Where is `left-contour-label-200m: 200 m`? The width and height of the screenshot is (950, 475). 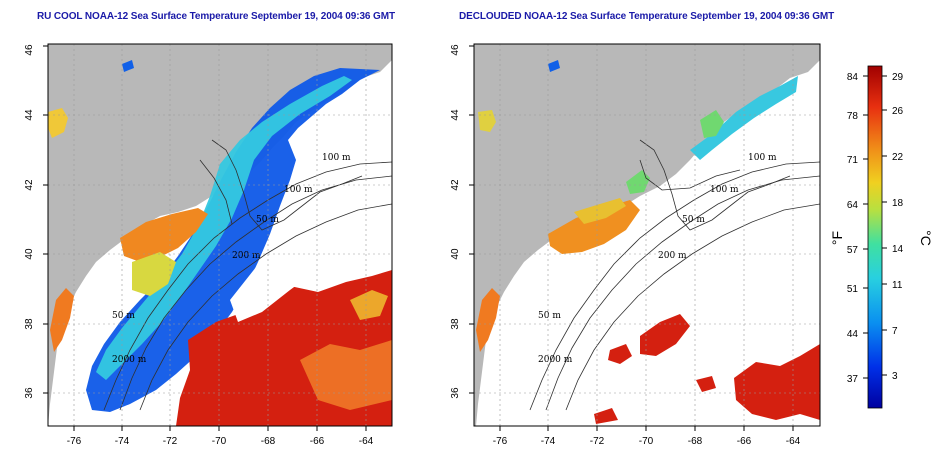 left-contour-label-200m: 200 m is located at coordinates (246, 256).